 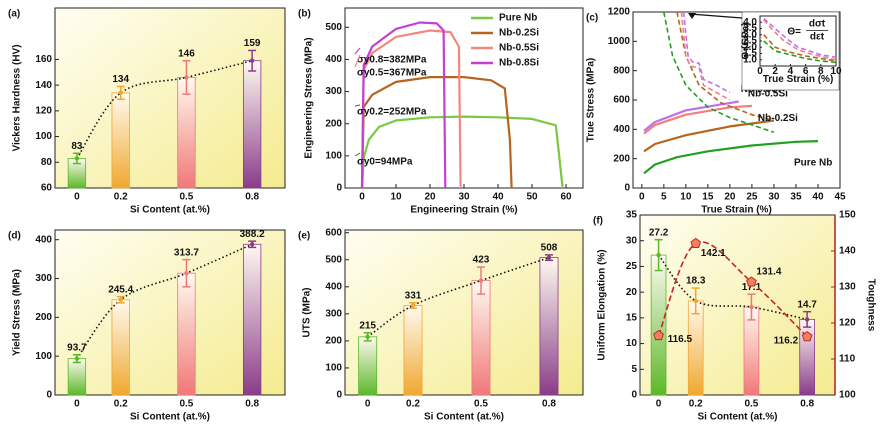 What do you see at coordinates (47, 162) in the screenshot?
I see `y-tick-label: 80` at bounding box center [47, 162].